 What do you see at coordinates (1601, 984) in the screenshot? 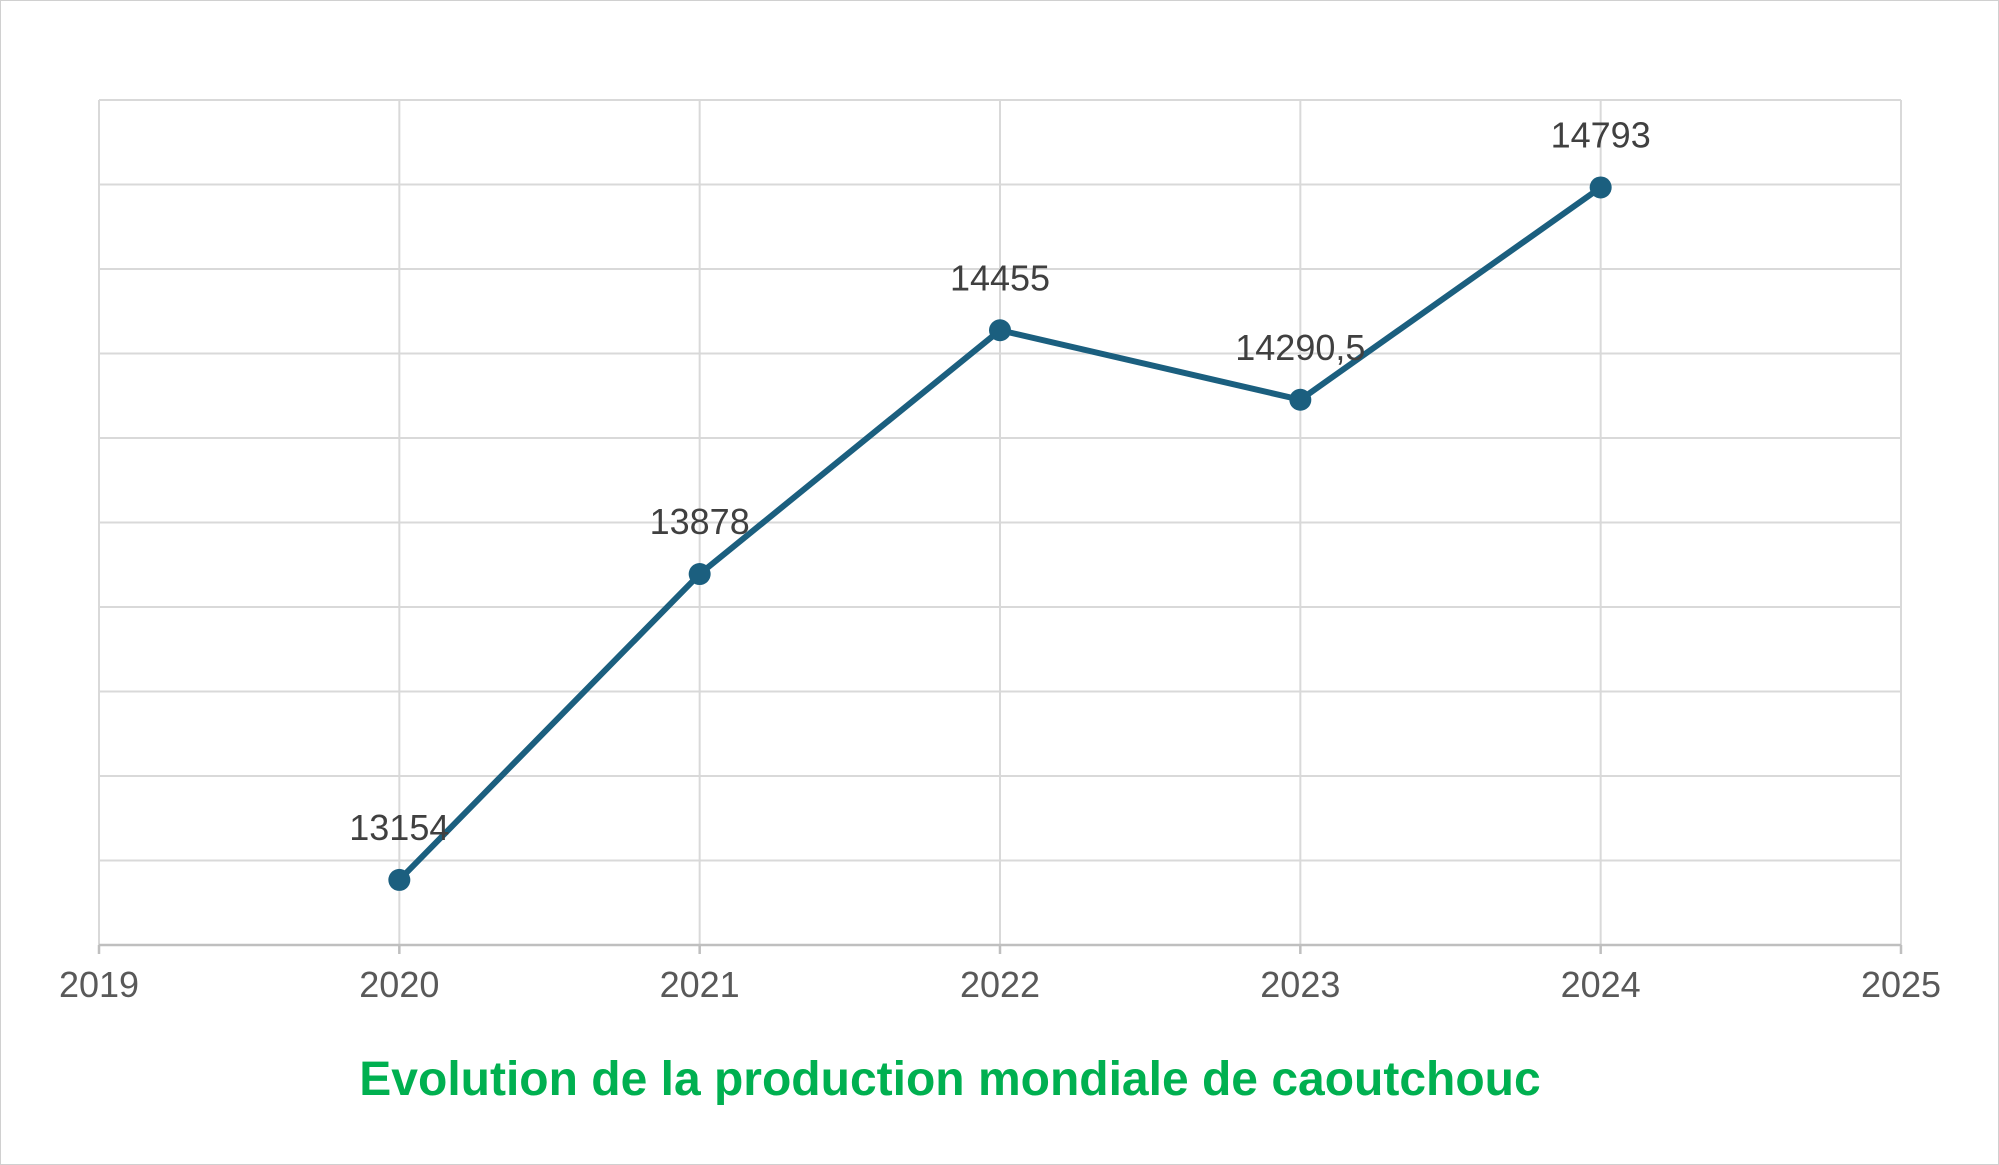
I see `x-tick-label: 2024` at bounding box center [1601, 984].